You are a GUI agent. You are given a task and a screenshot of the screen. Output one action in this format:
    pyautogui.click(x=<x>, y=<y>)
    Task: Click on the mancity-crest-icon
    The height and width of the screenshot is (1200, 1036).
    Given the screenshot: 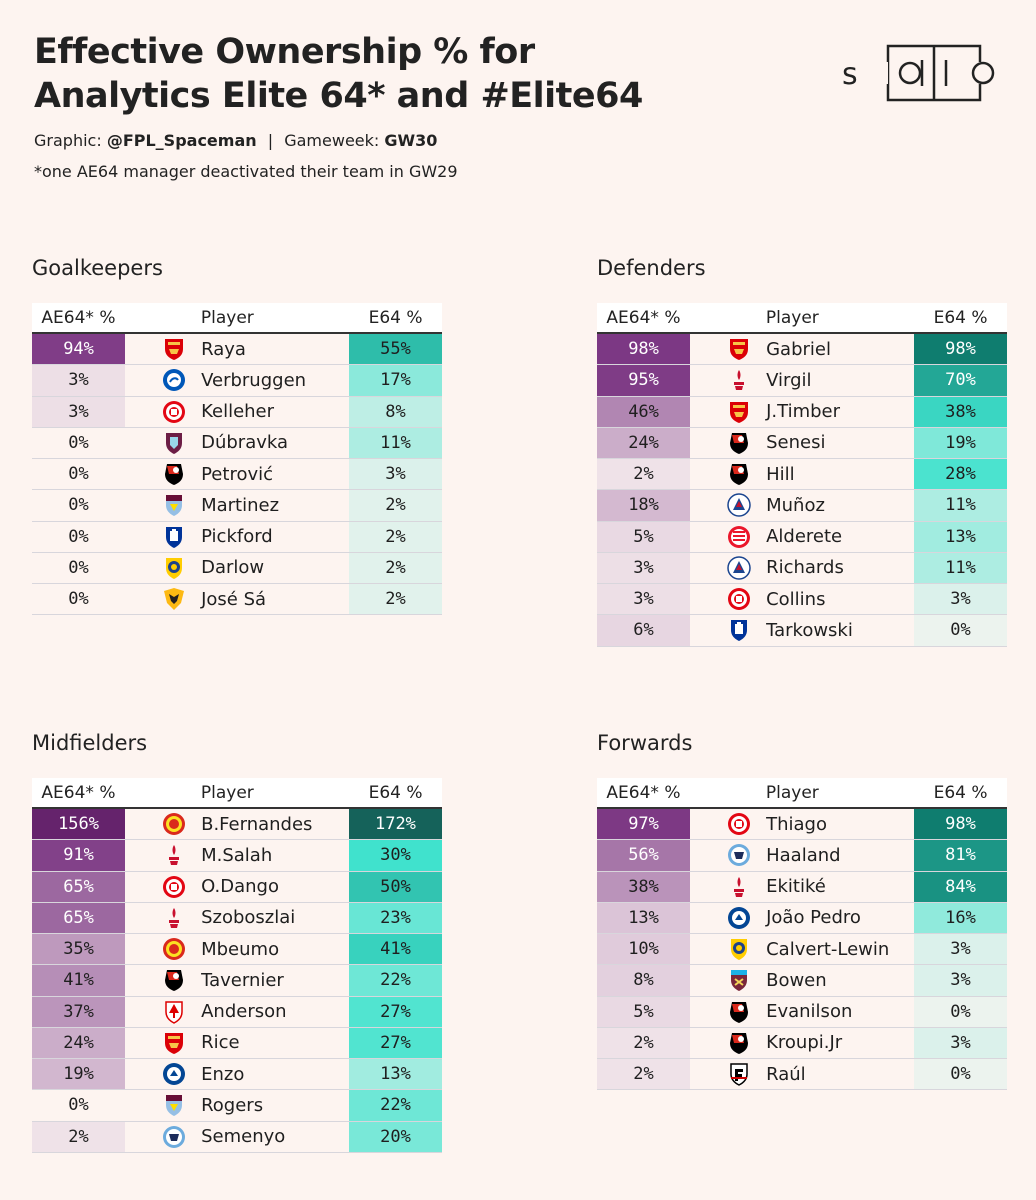 What is the action you would take?
    pyautogui.click(x=174, y=1136)
    